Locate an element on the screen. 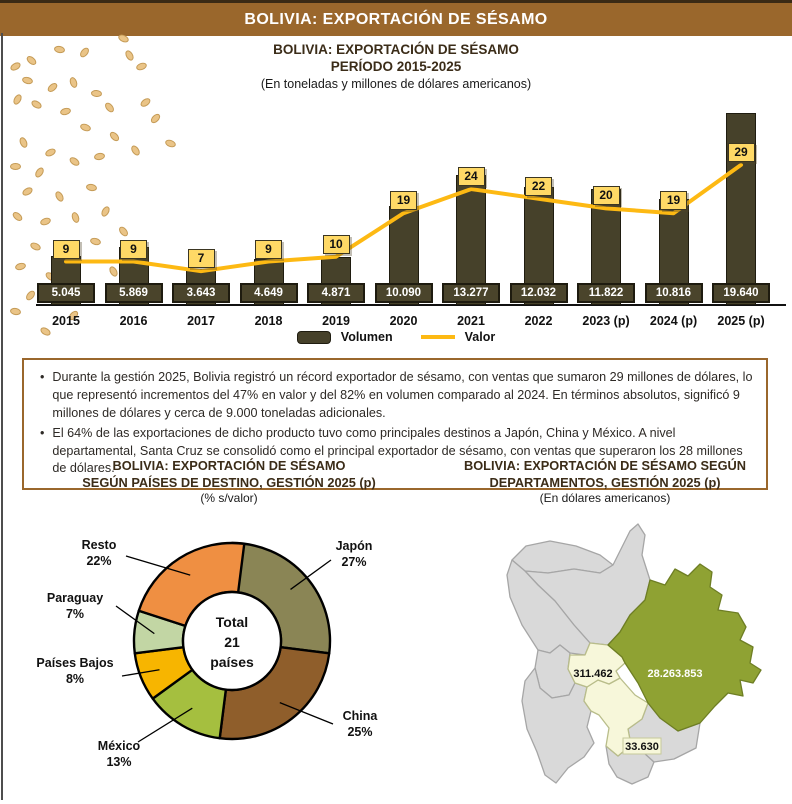 Image resolution: width=792 pixels, height=804 pixels. volumen-legend-swatch is located at coordinates (313, 337).